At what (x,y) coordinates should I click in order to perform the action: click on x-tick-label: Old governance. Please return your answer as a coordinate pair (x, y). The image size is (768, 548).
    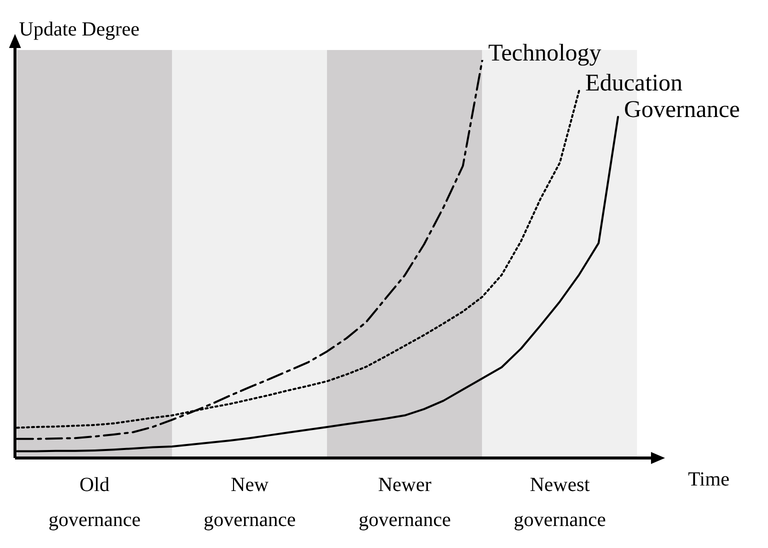
    Looking at the image, I should click on (94, 502).